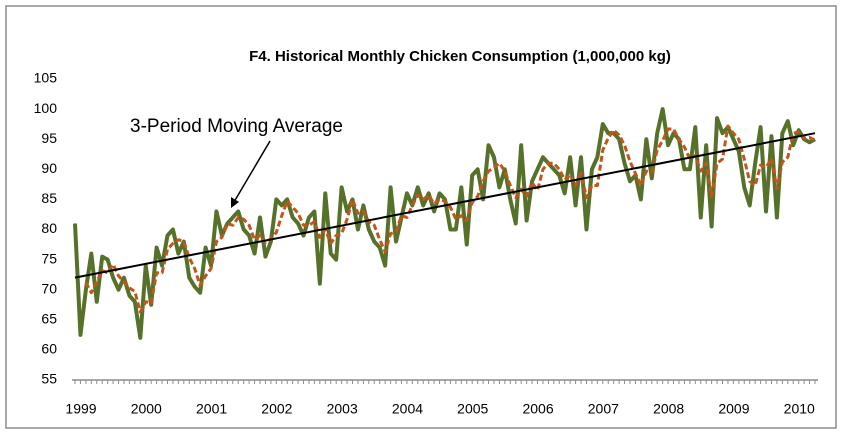  What do you see at coordinates (49, 138) in the screenshot?
I see `y-tick-label: 95` at bounding box center [49, 138].